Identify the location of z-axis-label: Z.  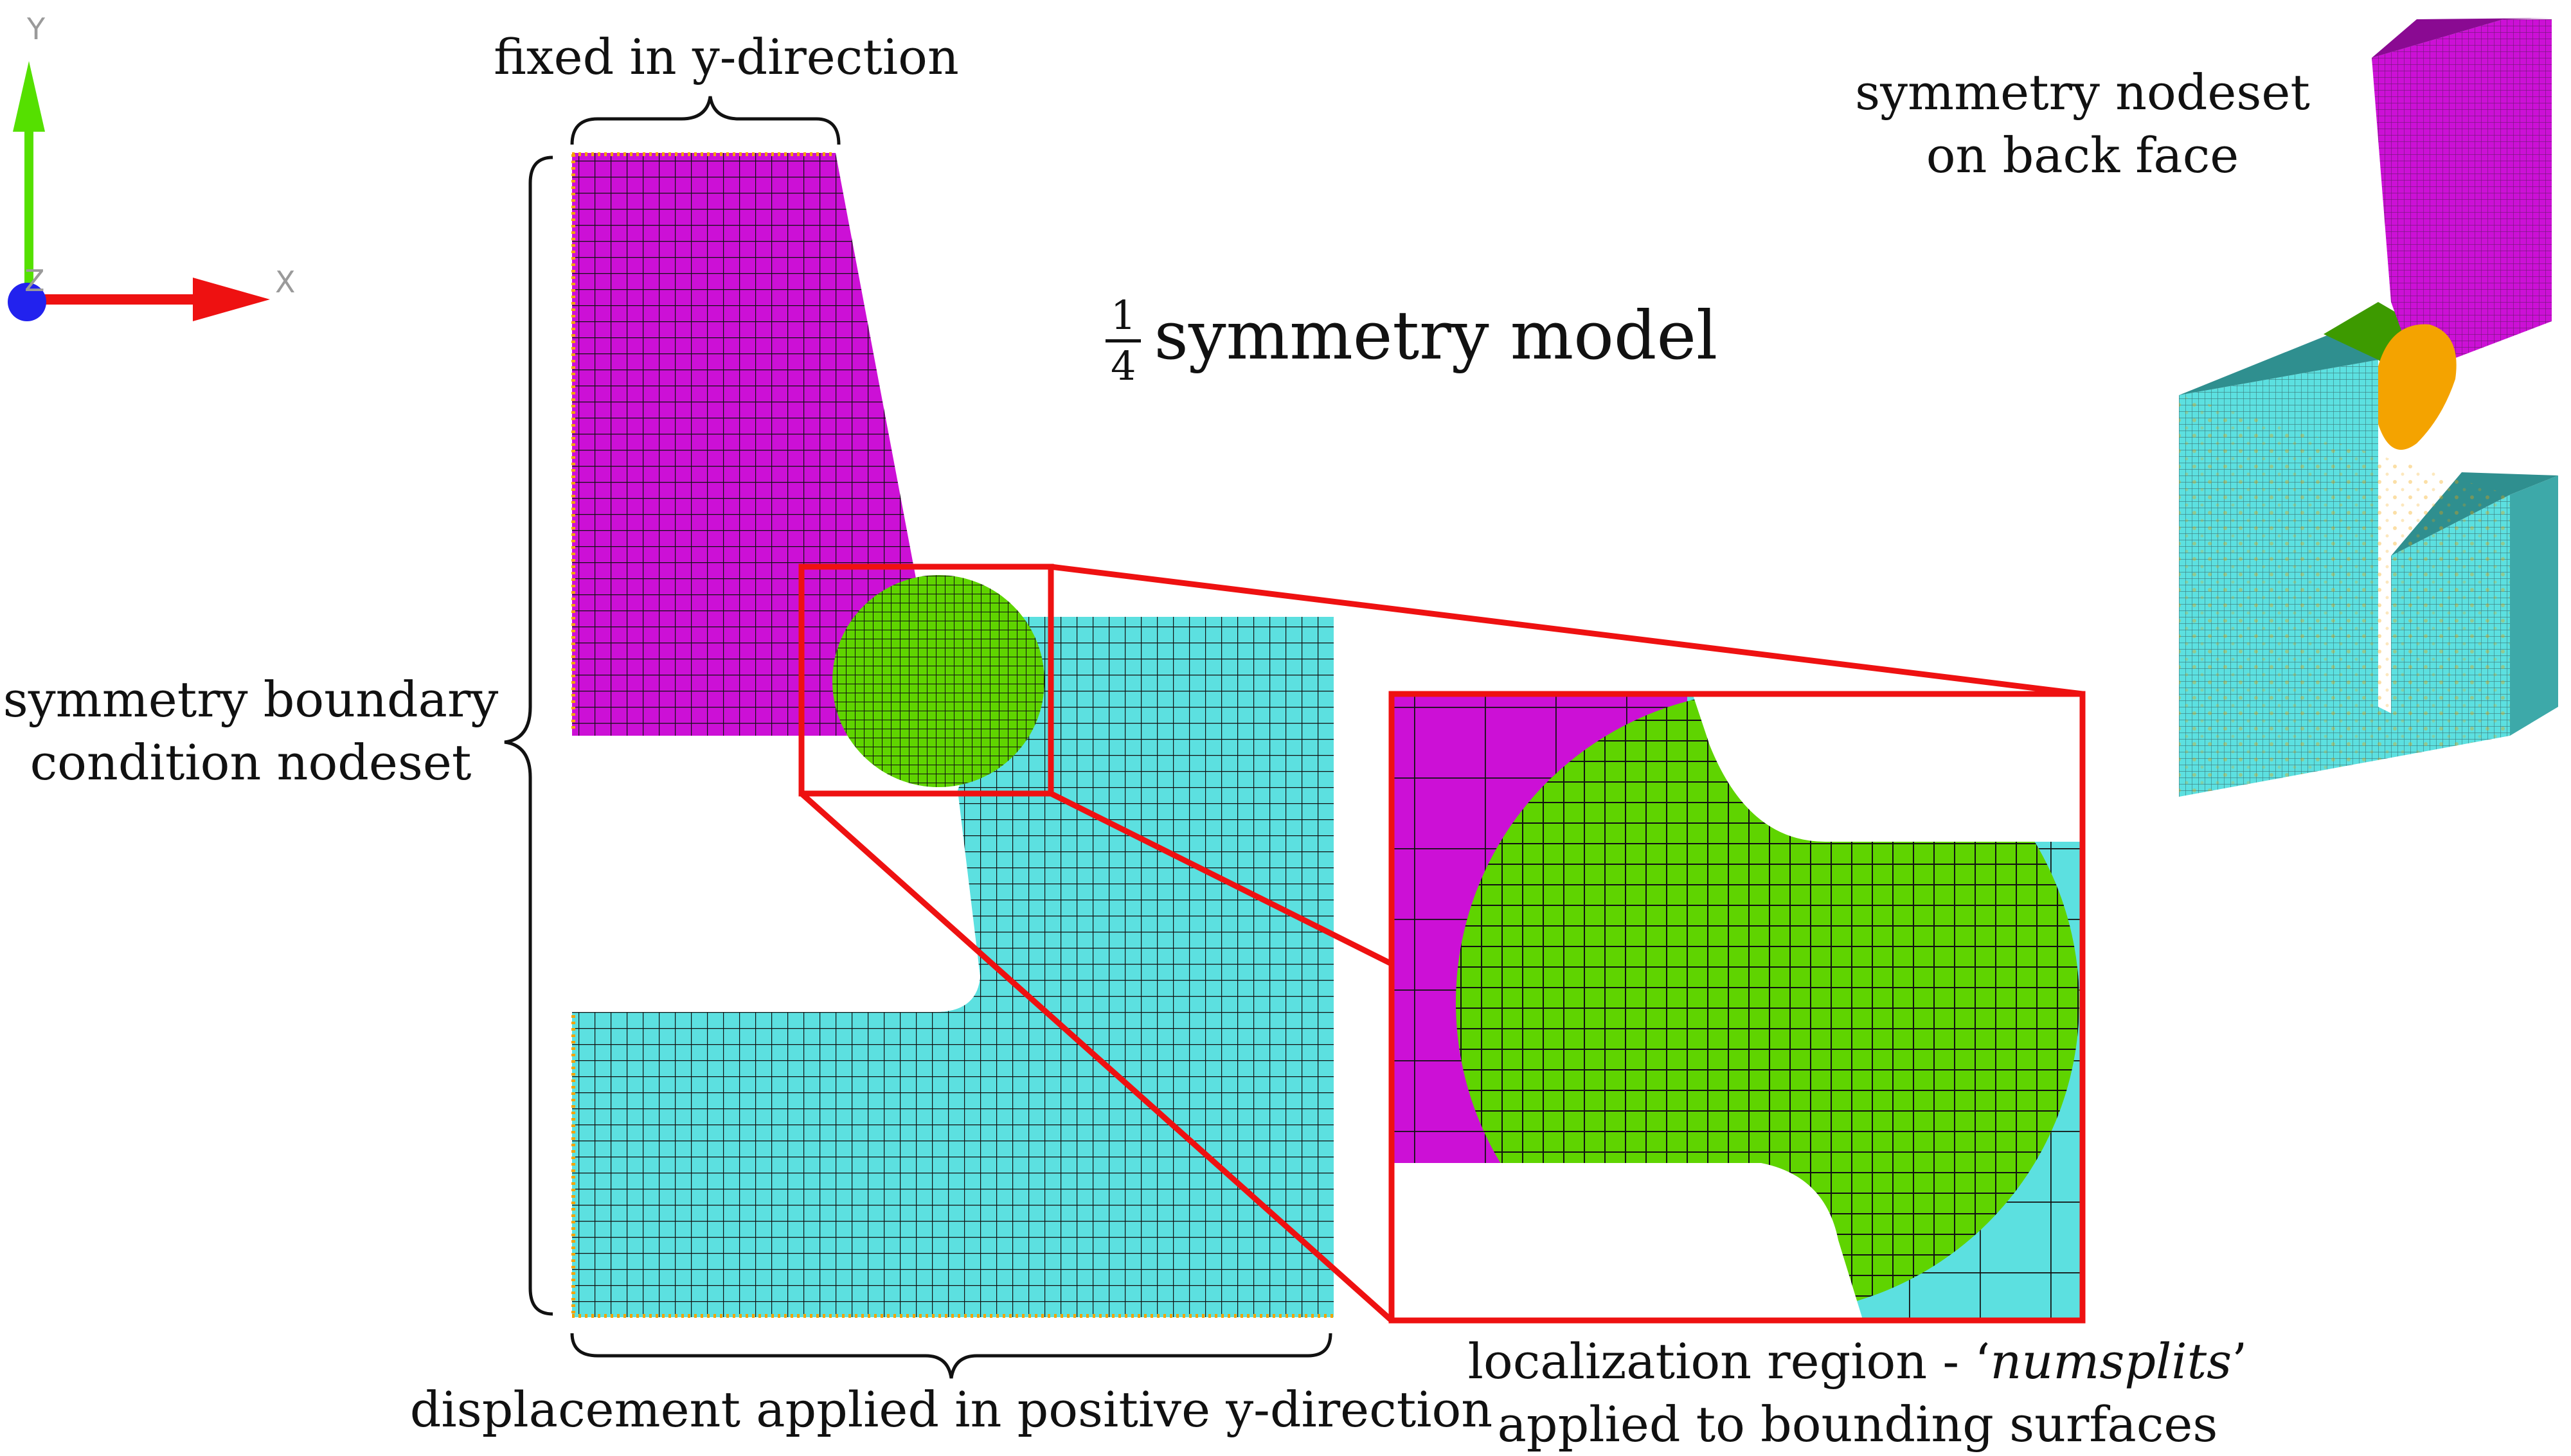
(34, 280).